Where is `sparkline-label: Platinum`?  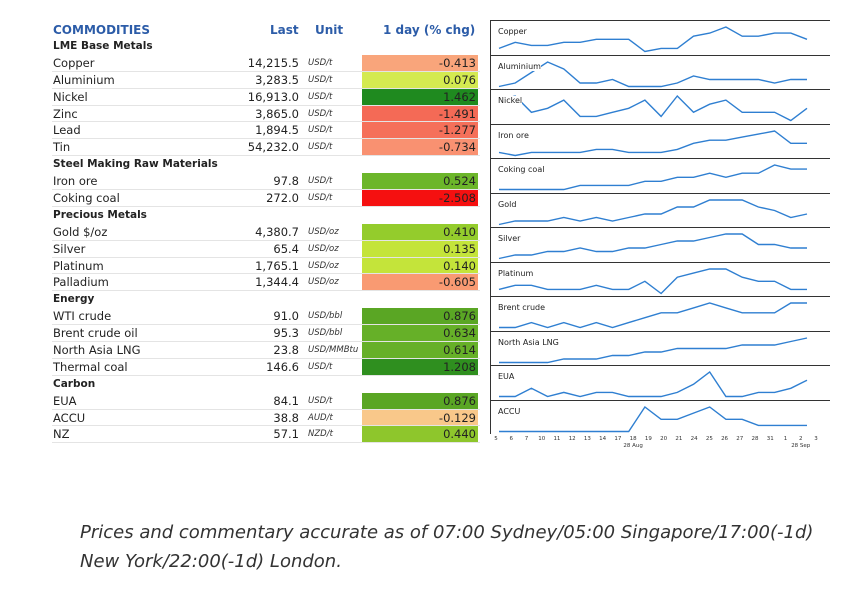
sparkline-label: Platinum is located at coordinates (516, 273).